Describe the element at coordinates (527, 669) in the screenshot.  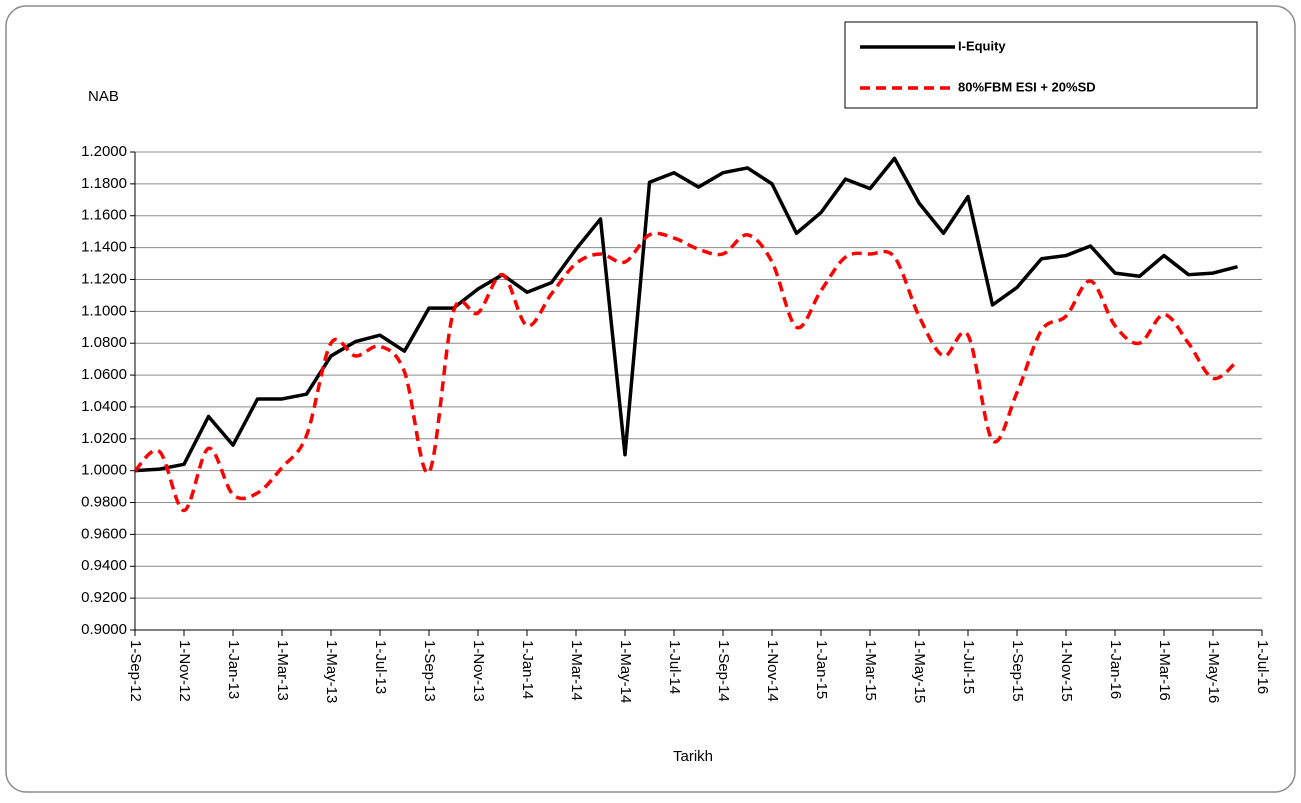
I see `x-tick-label: 1-Jan-14` at that location.